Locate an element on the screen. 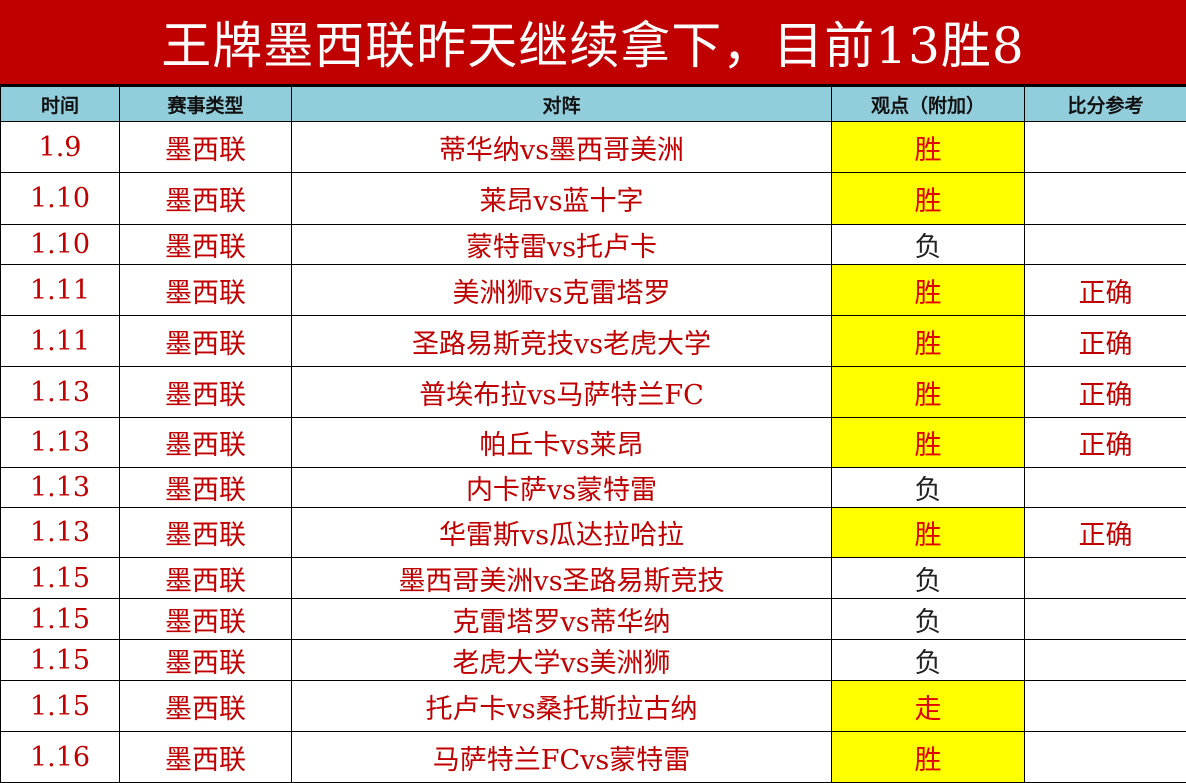  header-pick: 观点（附加） is located at coordinates (928, 104).